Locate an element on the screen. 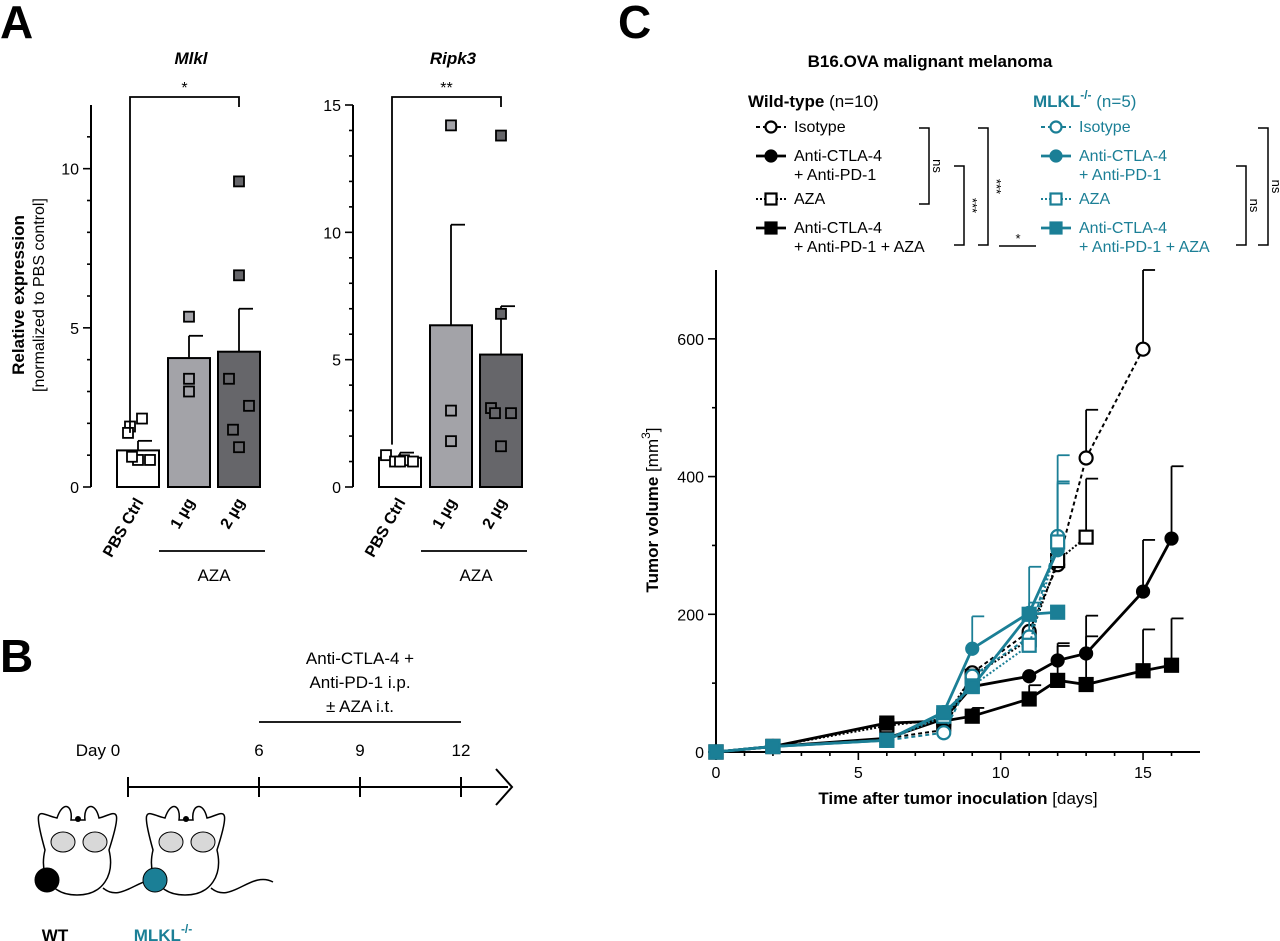  x-tick-label: 5 is located at coordinates (858, 773).